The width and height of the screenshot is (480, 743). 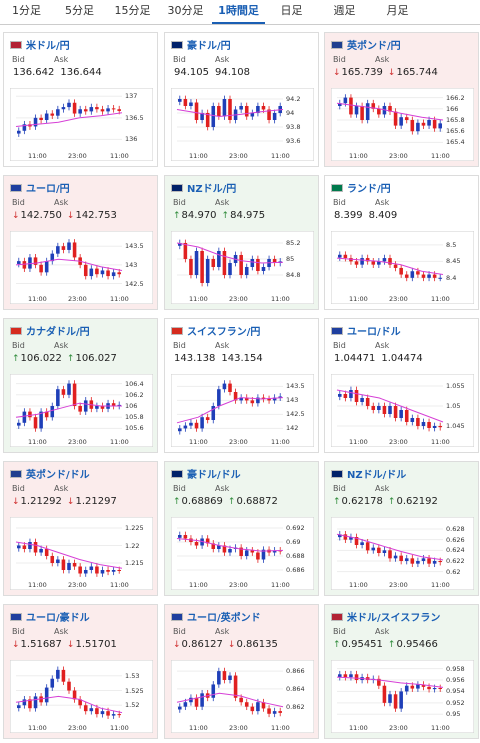 I want to click on bid-arrow-icon: ↑, so click(x=177, y=216).